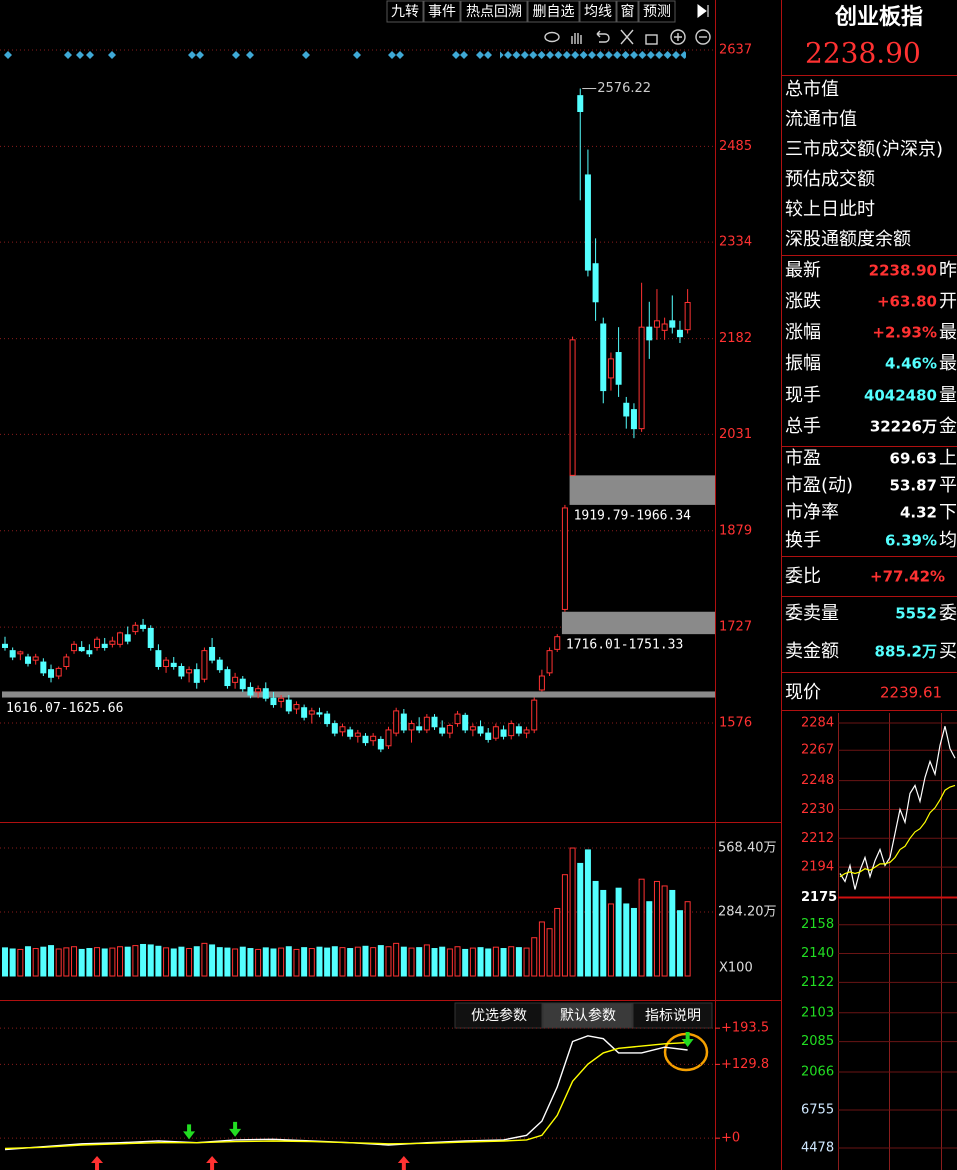  What do you see at coordinates (900, 396) in the screenshot?
I see `stat-value: 4042480` at bounding box center [900, 396].